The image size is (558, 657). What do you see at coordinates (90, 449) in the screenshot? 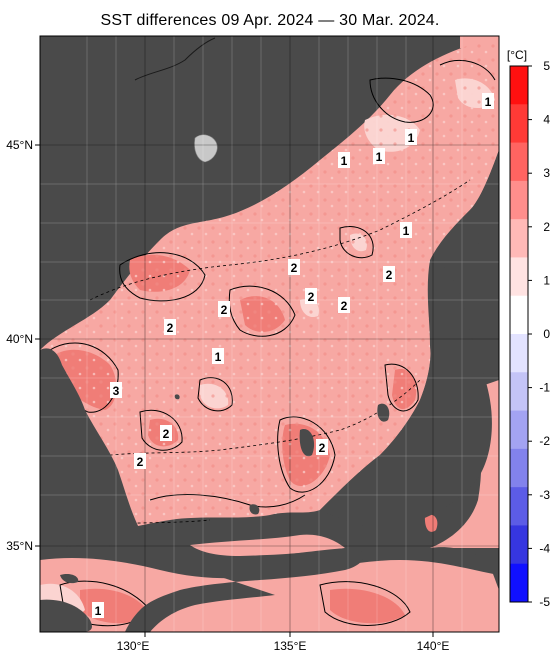
I see `korean-peninsula` at bounding box center [90, 449].